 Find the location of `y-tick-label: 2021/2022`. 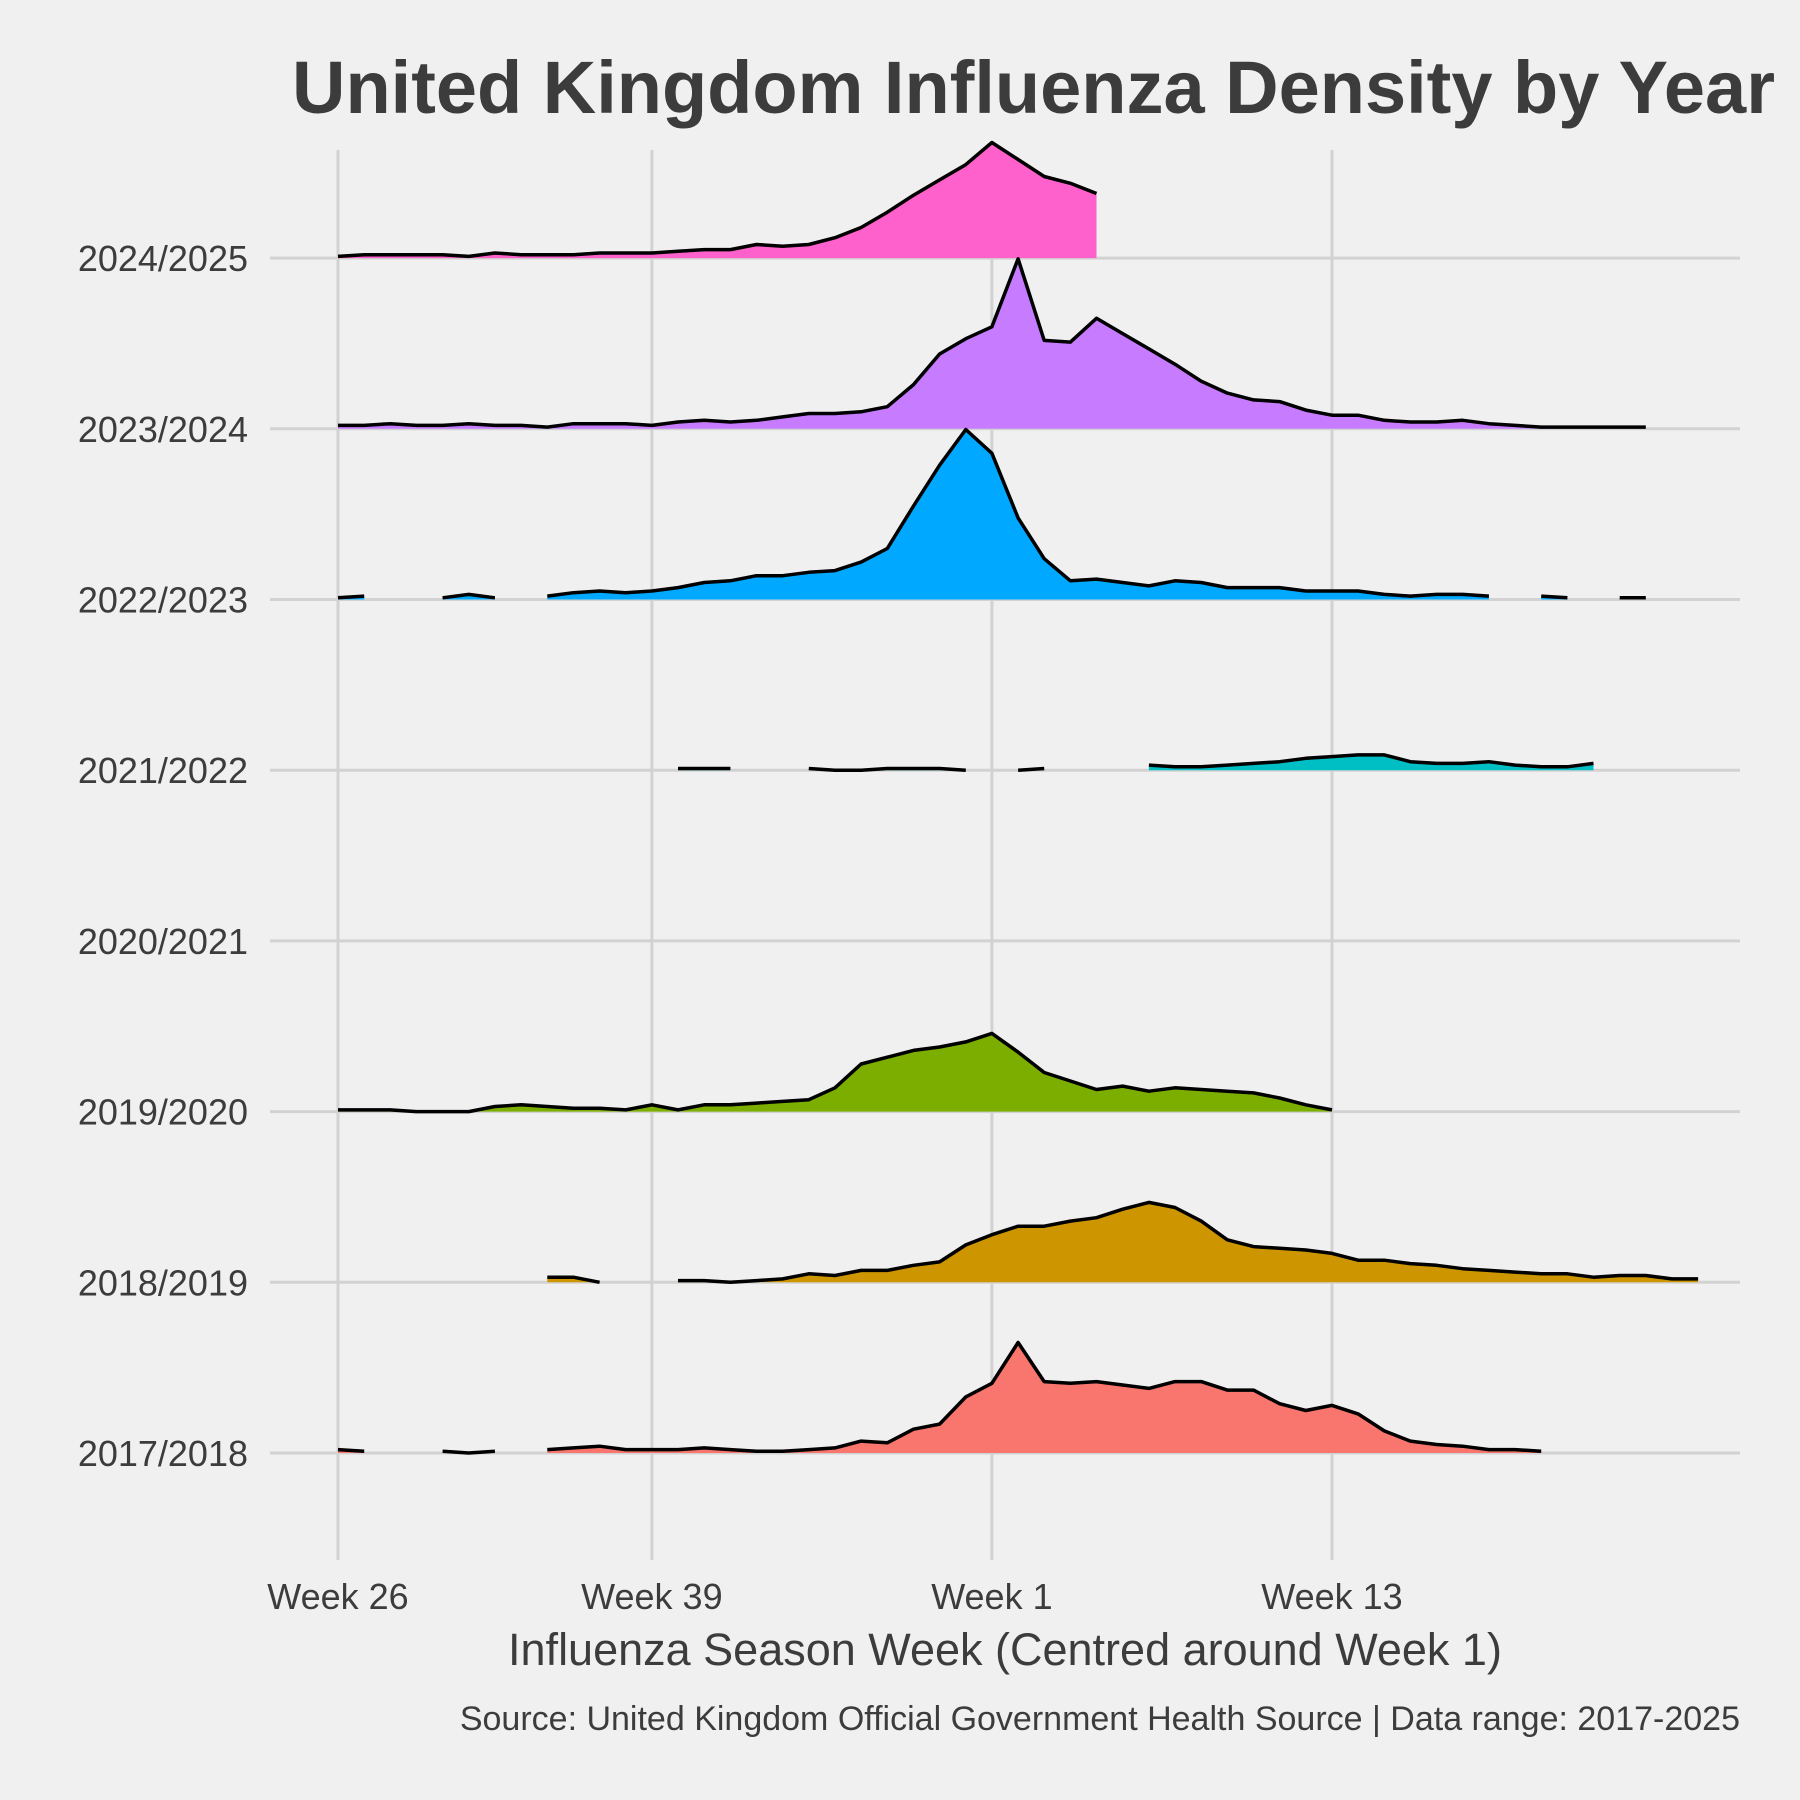

y-tick-label: 2021/2022 is located at coordinates (163, 770).